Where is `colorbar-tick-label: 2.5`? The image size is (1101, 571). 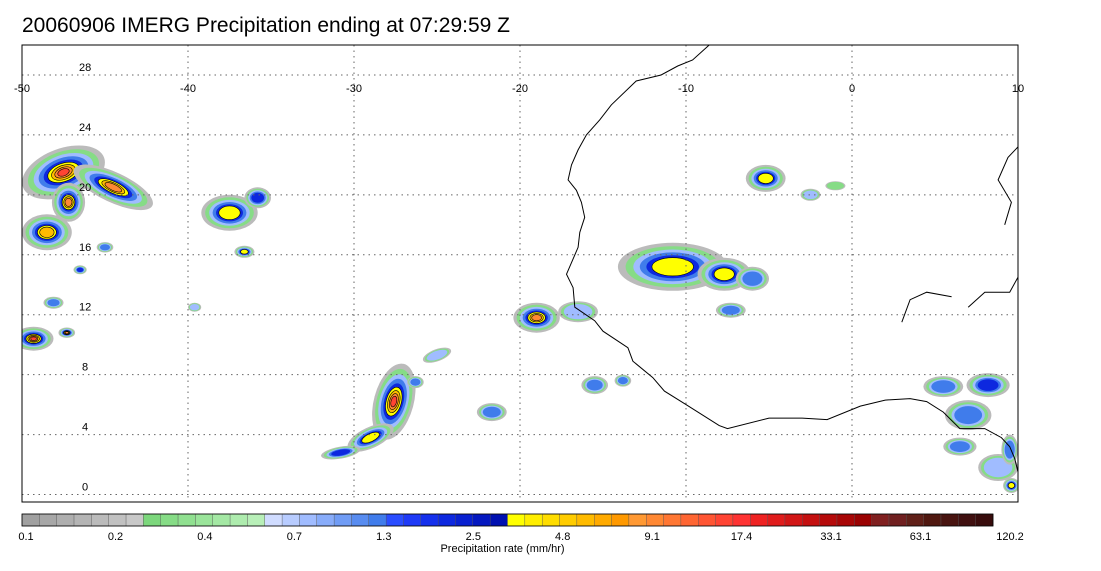 colorbar-tick-label: 2.5 is located at coordinates (473, 537).